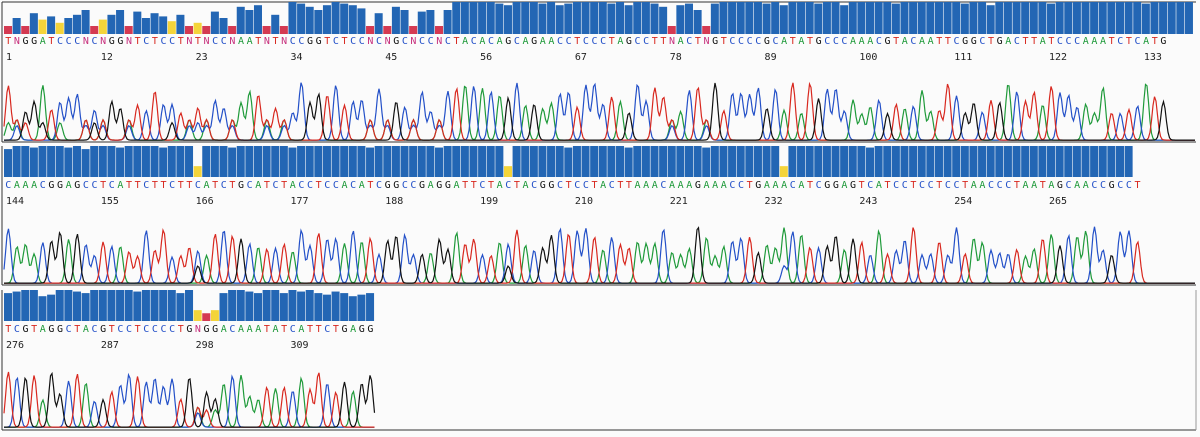 The image size is (1200, 437). Describe the element at coordinates (391, 57) in the screenshot. I see `position-tick-label: 45` at that location.